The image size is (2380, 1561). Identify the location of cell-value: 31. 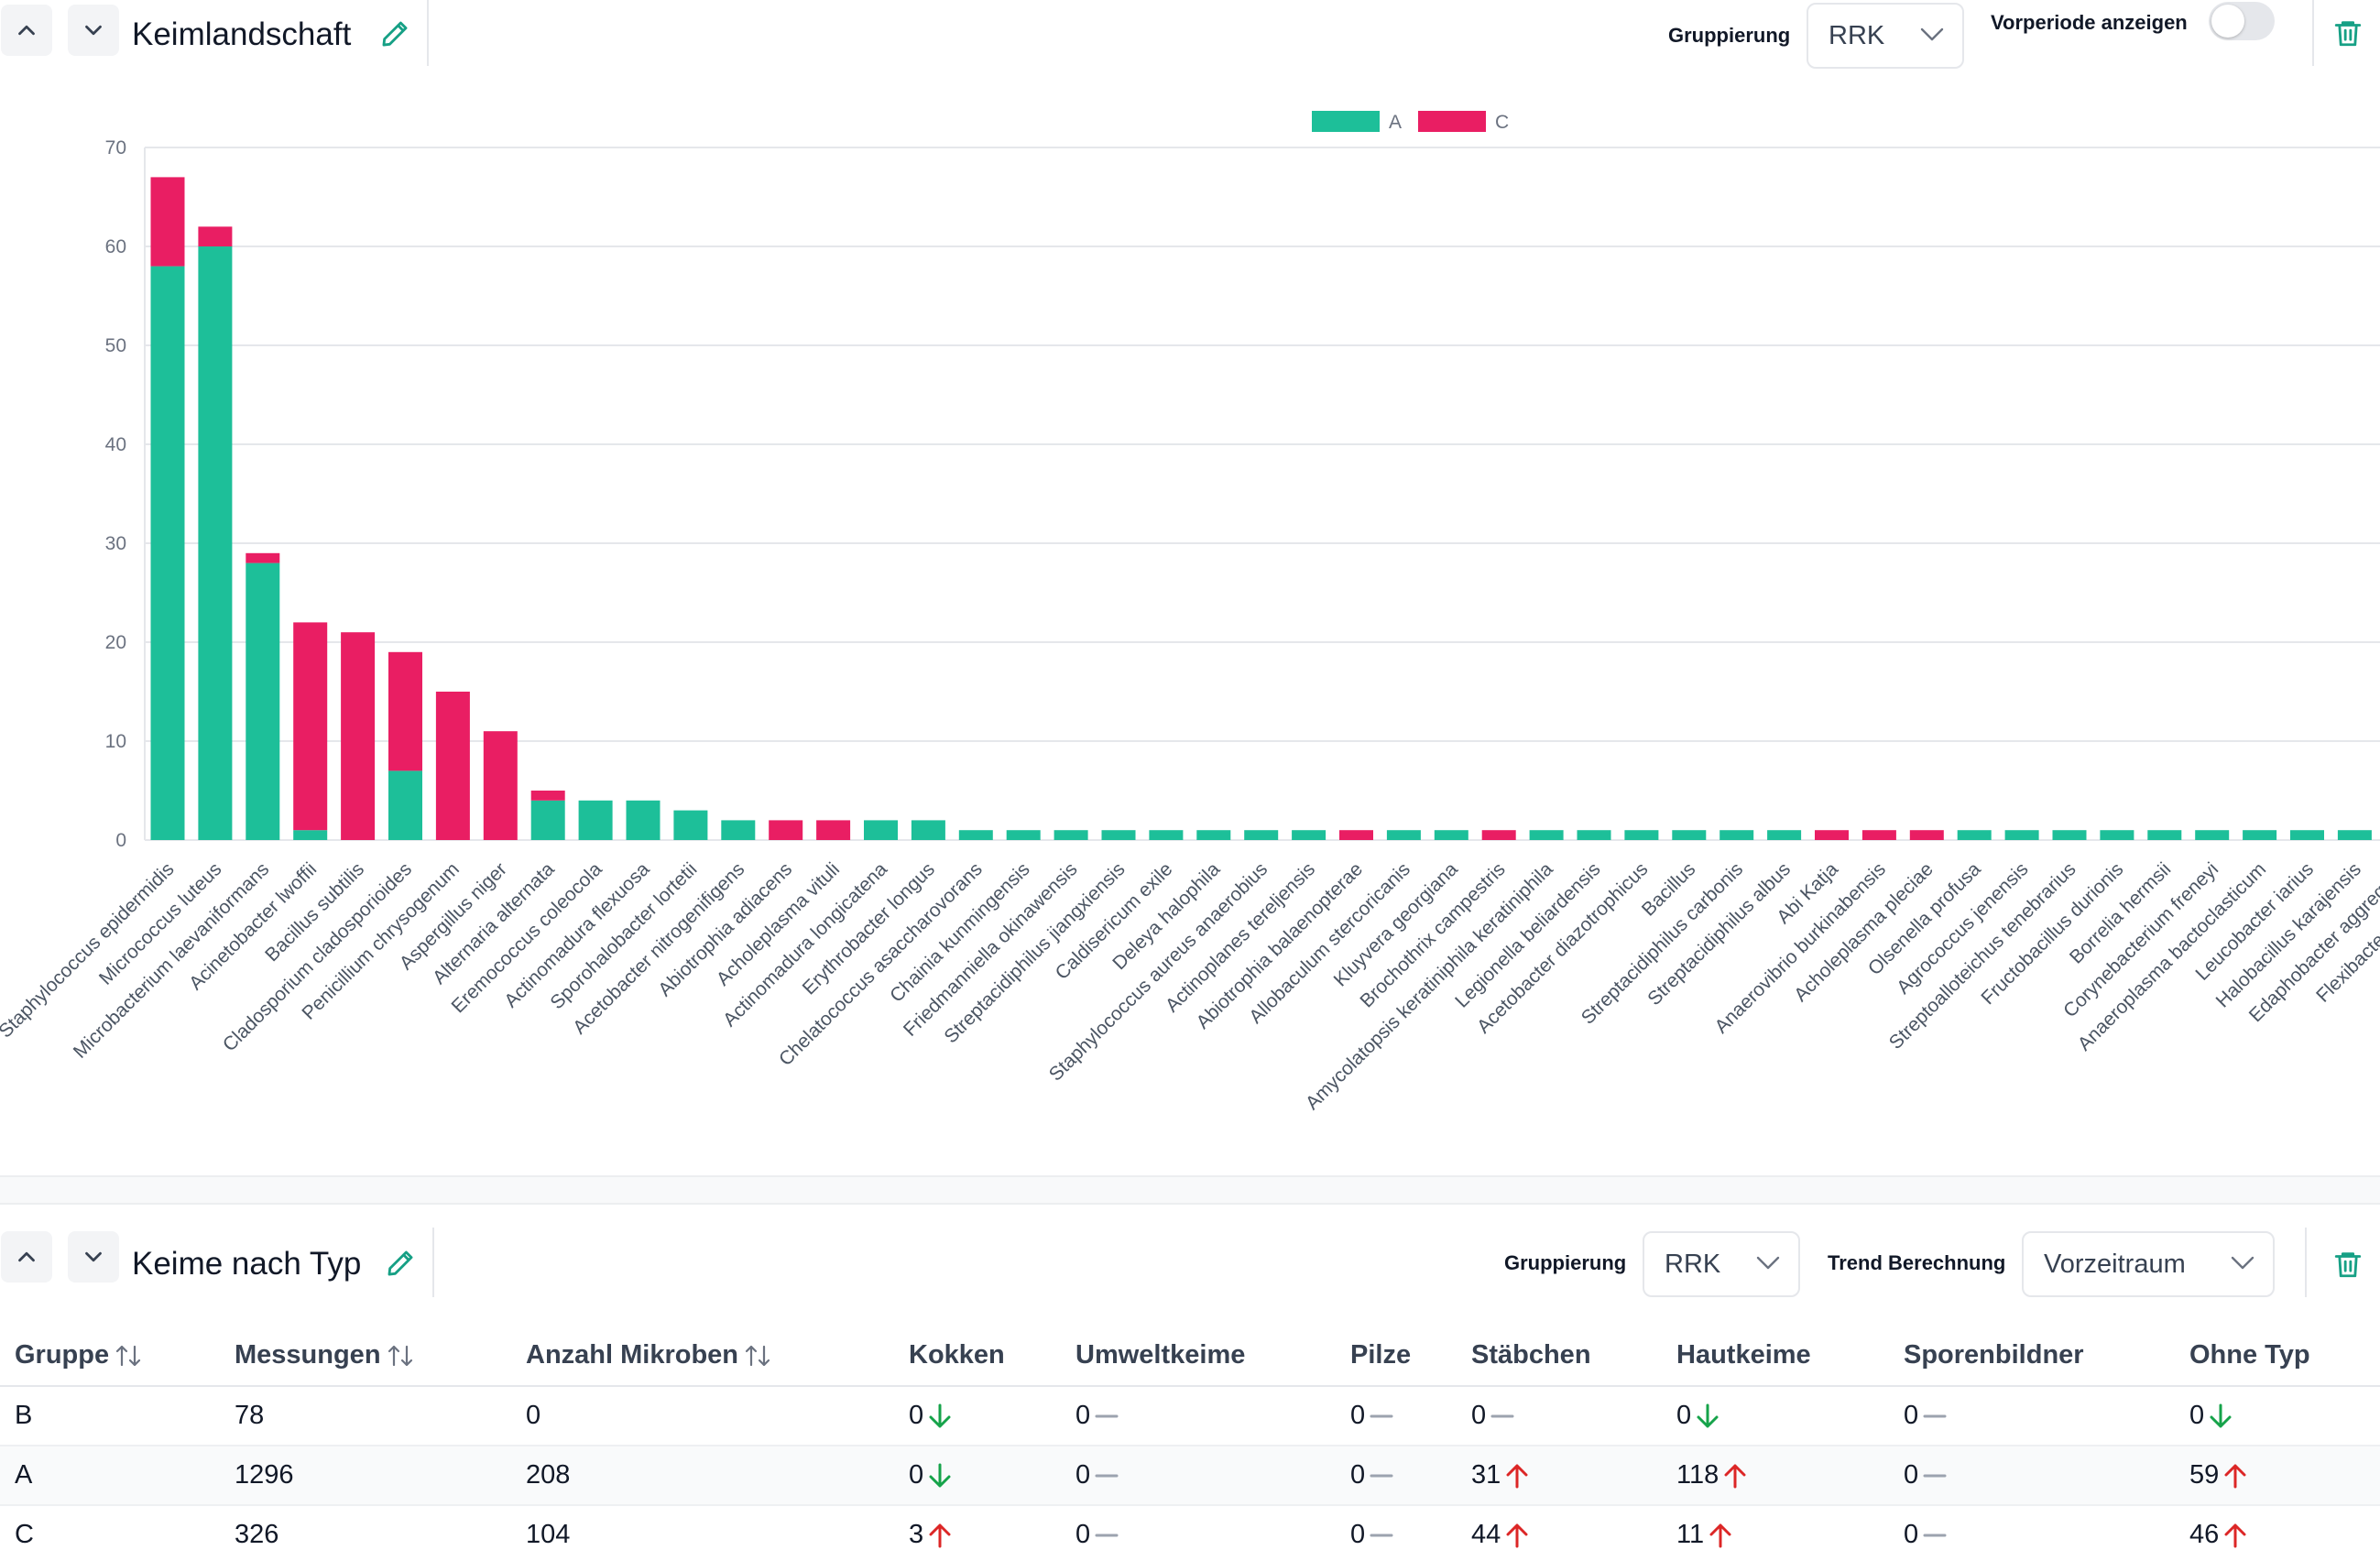
(1486, 1475).